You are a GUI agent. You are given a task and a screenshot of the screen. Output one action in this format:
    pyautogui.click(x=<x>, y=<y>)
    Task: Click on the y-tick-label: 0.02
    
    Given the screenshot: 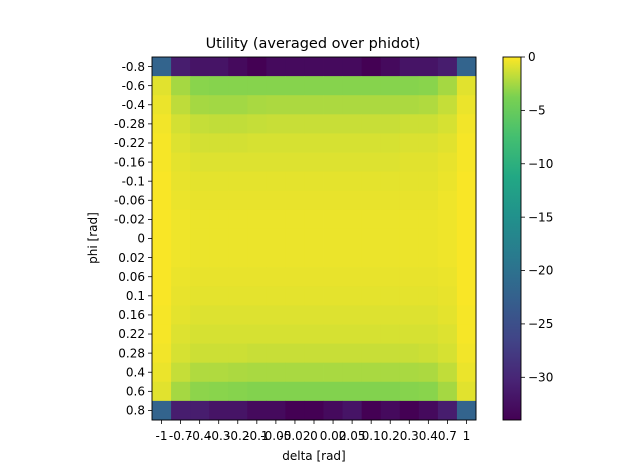 What is the action you would take?
    pyautogui.click(x=131, y=258)
    